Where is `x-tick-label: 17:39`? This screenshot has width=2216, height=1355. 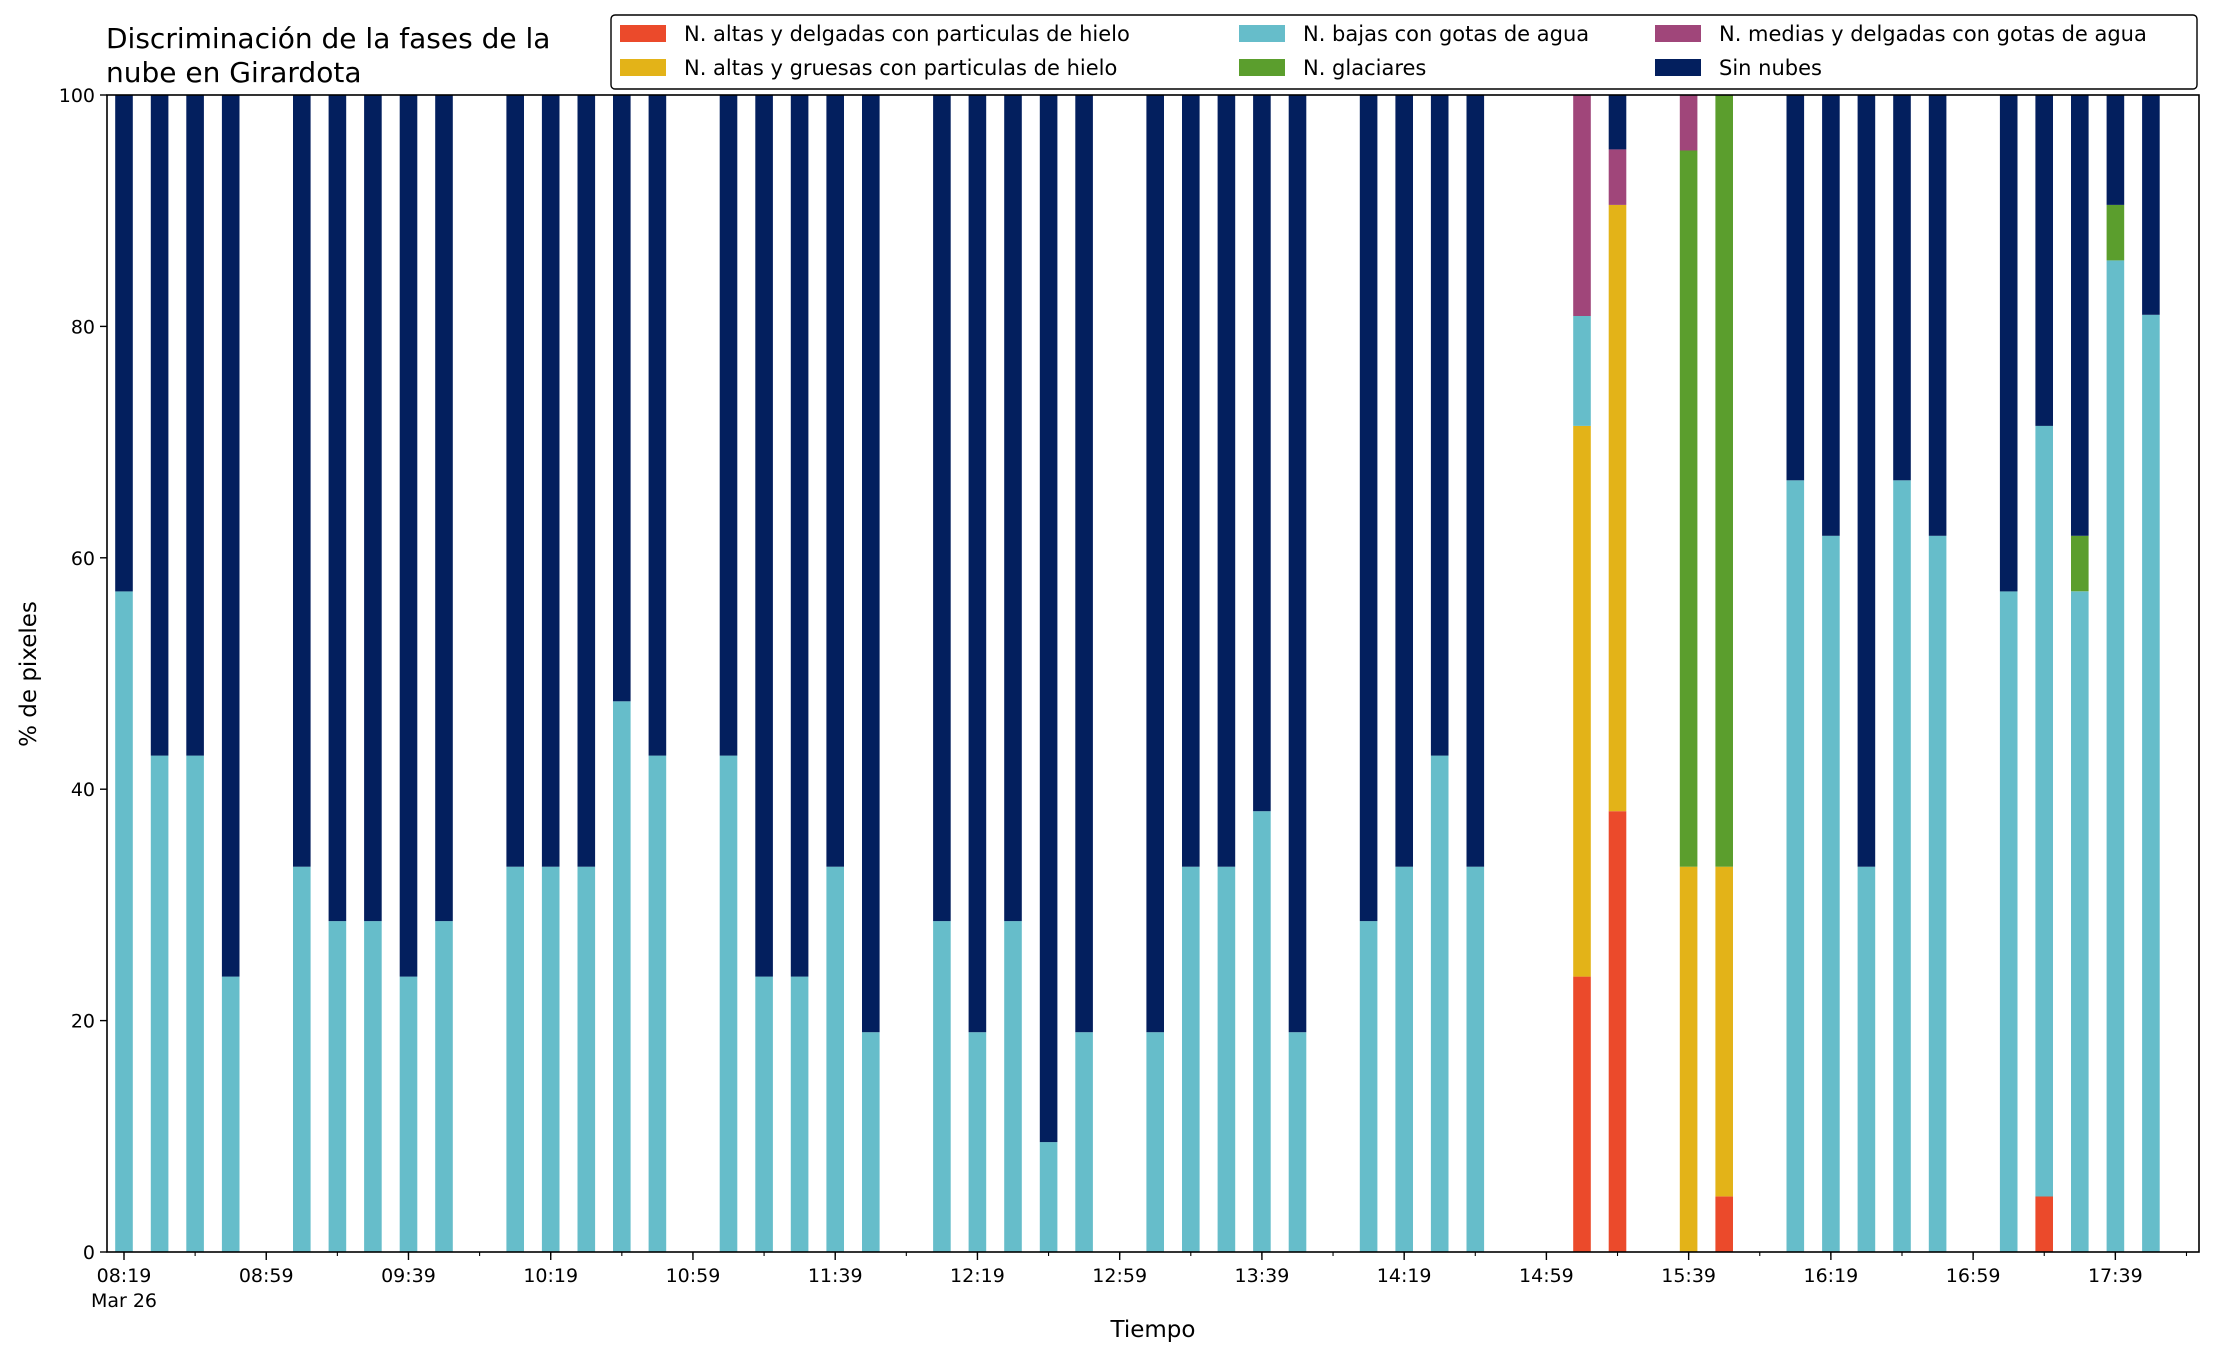
x-tick-label: 17:39 is located at coordinates (2115, 1276).